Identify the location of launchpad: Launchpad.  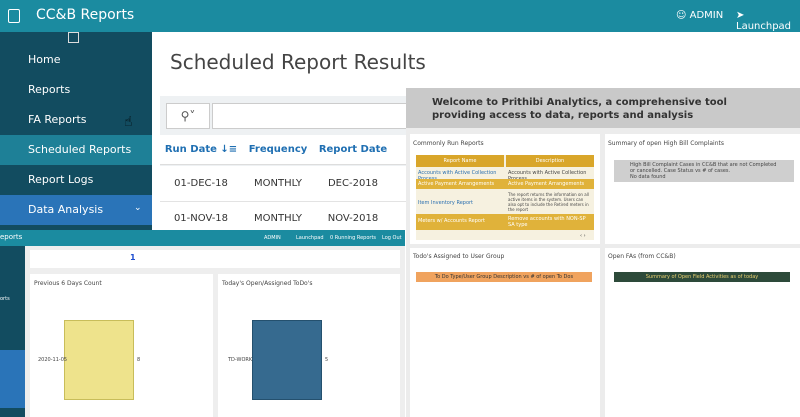
(764, 26).